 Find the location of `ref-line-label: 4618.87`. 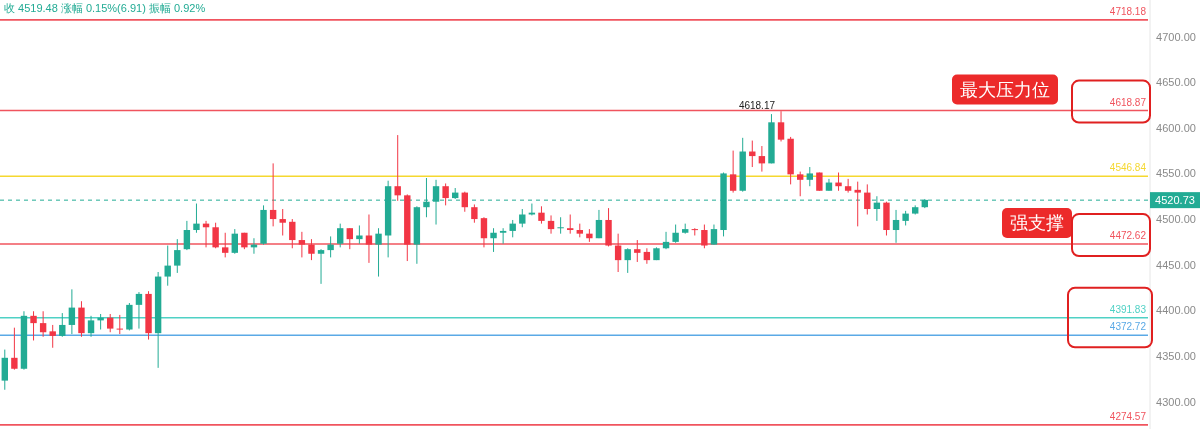

ref-line-label: 4618.87 is located at coordinates (1127, 102).